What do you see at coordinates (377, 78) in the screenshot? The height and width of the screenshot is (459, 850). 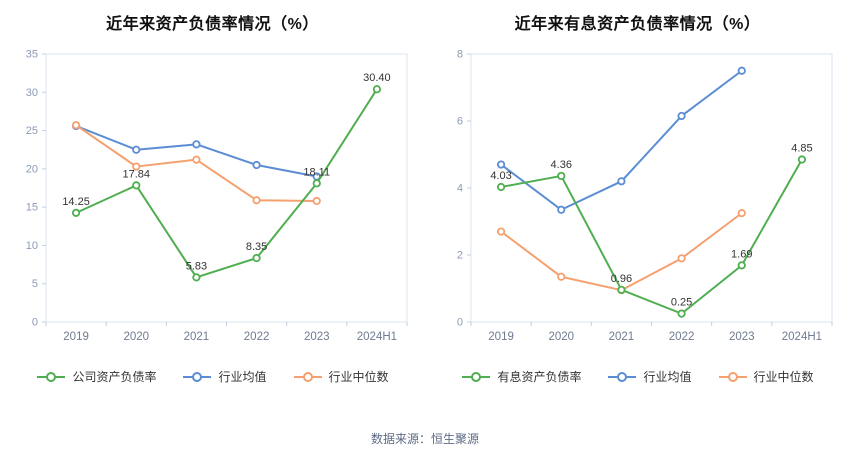 I see `data-point-label: 30.40` at bounding box center [377, 78].